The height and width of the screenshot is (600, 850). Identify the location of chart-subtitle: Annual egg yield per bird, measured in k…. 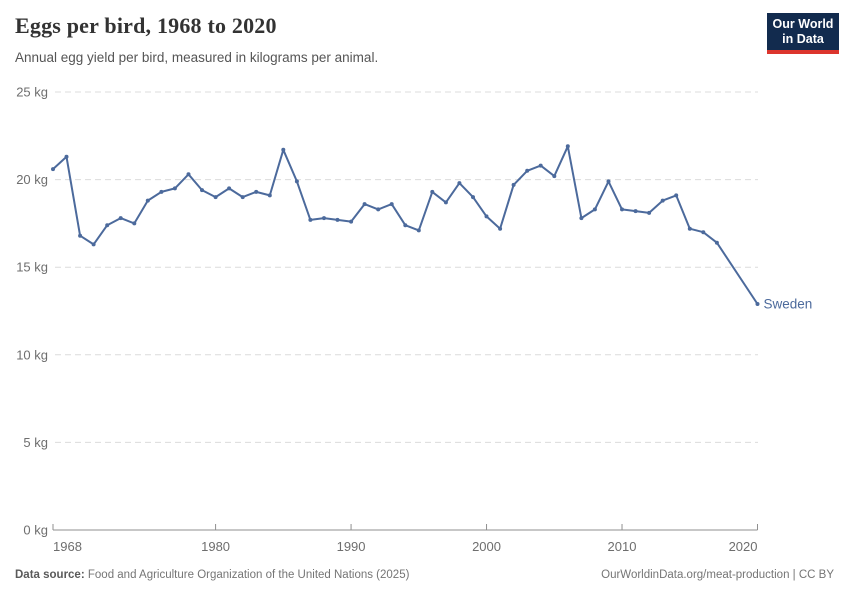
(197, 57).